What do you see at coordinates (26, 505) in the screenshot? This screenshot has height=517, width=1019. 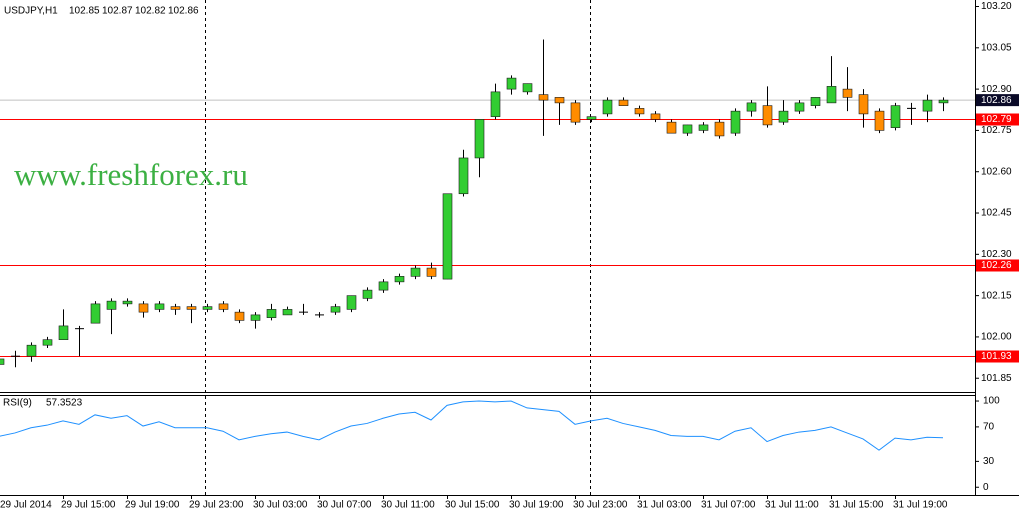 I see `x-tick-label: 29 Jul 2014` at bounding box center [26, 505].